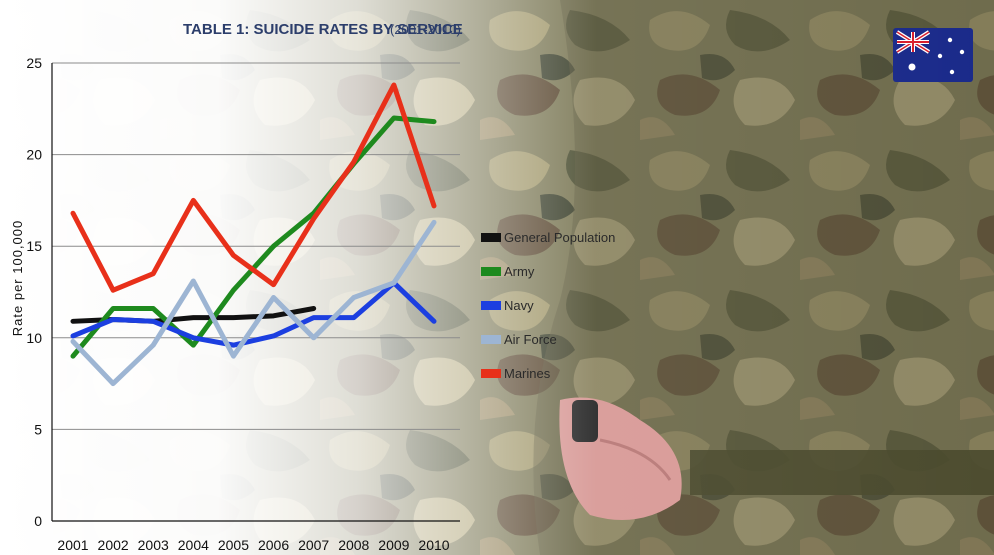 The image size is (994, 555). What do you see at coordinates (491, 305) in the screenshot?
I see `legend-swatch-navy` at bounding box center [491, 305].